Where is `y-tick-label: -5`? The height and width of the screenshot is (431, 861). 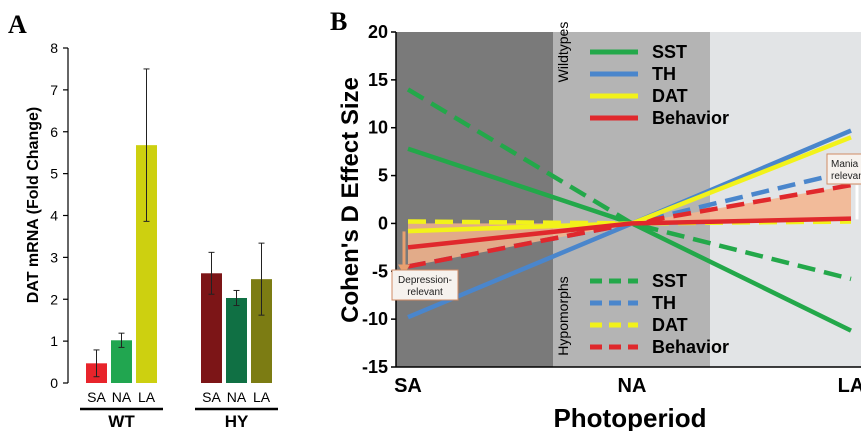
y-tick-label: -5 is located at coordinates (380, 271).